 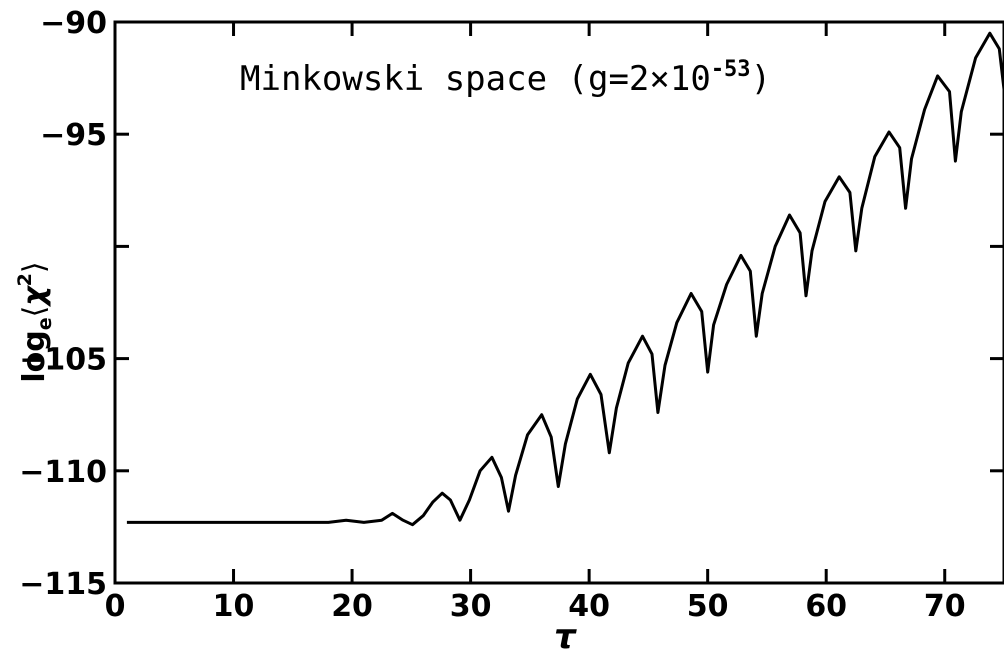 What do you see at coordinates (535, 606) in the screenshot?
I see `x-tick-labels: 0 10 20 30 40 50 60 70` at bounding box center [535, 606].